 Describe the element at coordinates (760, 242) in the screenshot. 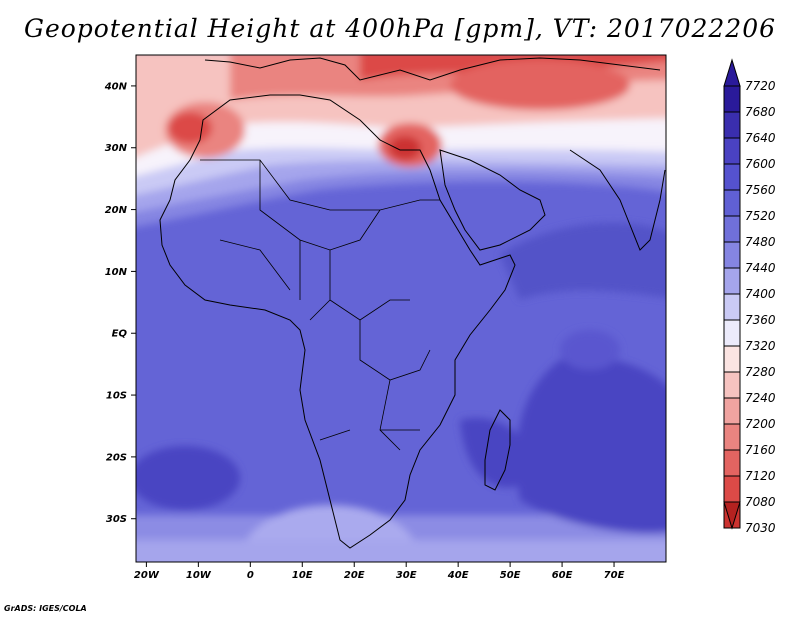

I see `colorbar-label: 7480` at that location.